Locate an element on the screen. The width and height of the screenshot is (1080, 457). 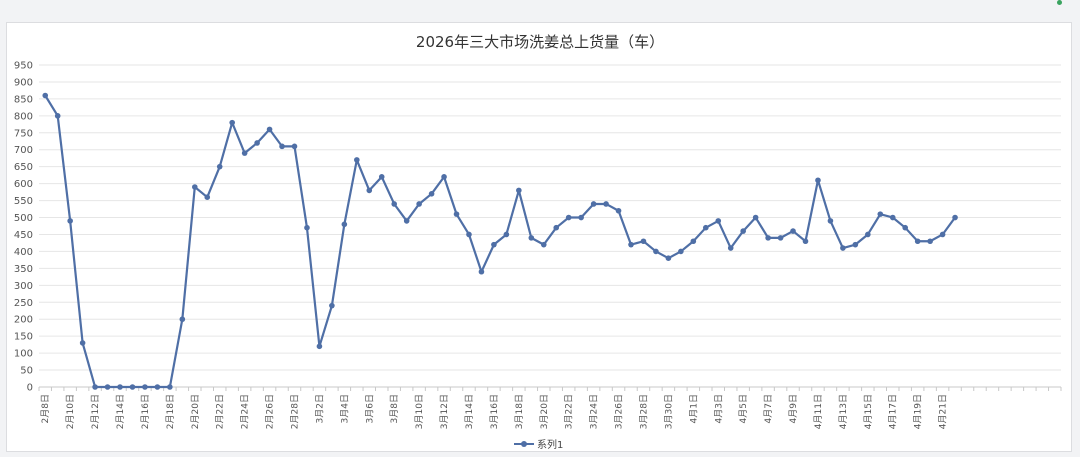
x-tick-label: 3月12日 is located at coordinates (444, 411).